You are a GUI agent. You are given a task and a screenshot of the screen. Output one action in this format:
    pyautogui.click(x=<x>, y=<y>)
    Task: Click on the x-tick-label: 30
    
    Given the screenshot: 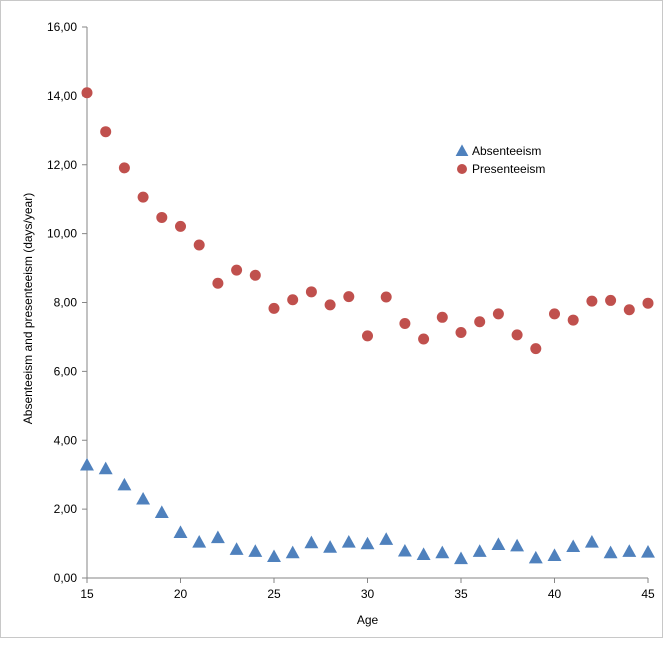 What is the action you would take?
    pyautogui.click(x=368, y=594)
    